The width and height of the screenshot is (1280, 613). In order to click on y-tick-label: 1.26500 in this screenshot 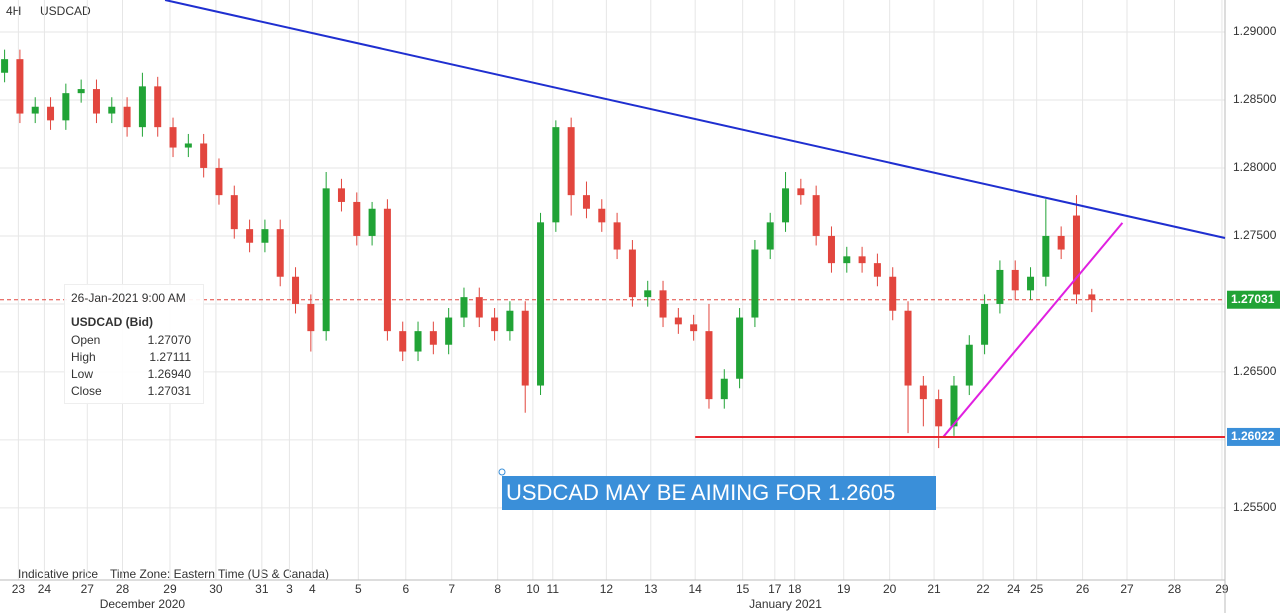, I will do `click(1255, 371)`.